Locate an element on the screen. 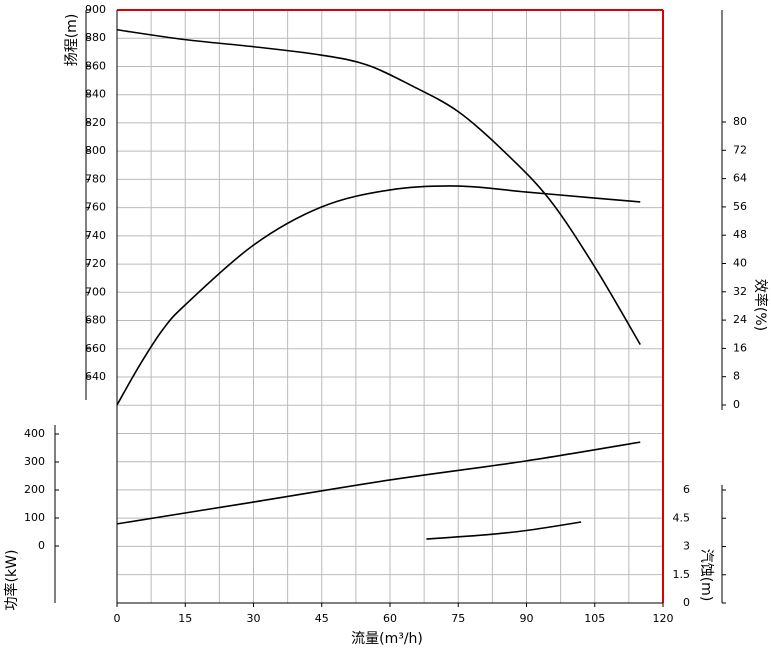  y-tick-label: 6 is located at coordinates (686, 489).